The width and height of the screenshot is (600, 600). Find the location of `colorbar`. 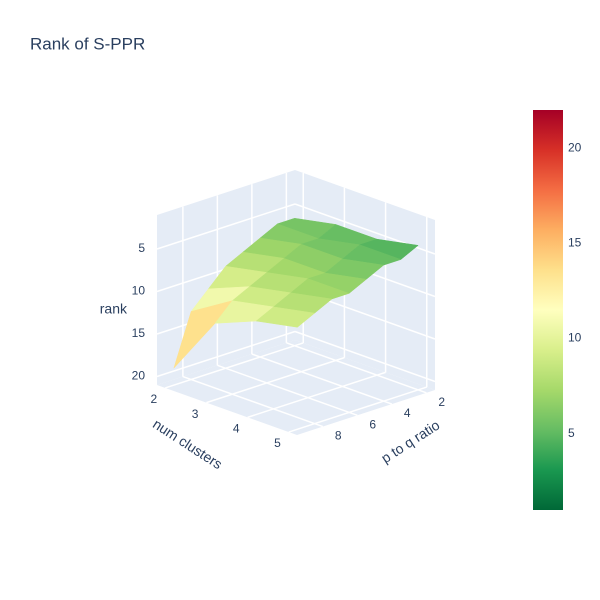

colorbar is located at coordinates (548, 310).